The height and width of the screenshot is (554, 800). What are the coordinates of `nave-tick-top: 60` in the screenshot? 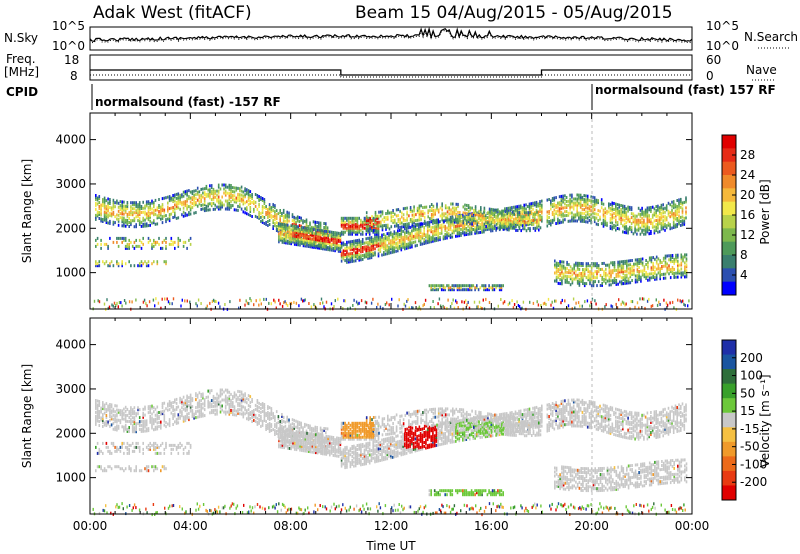 It's located at (713, 60).